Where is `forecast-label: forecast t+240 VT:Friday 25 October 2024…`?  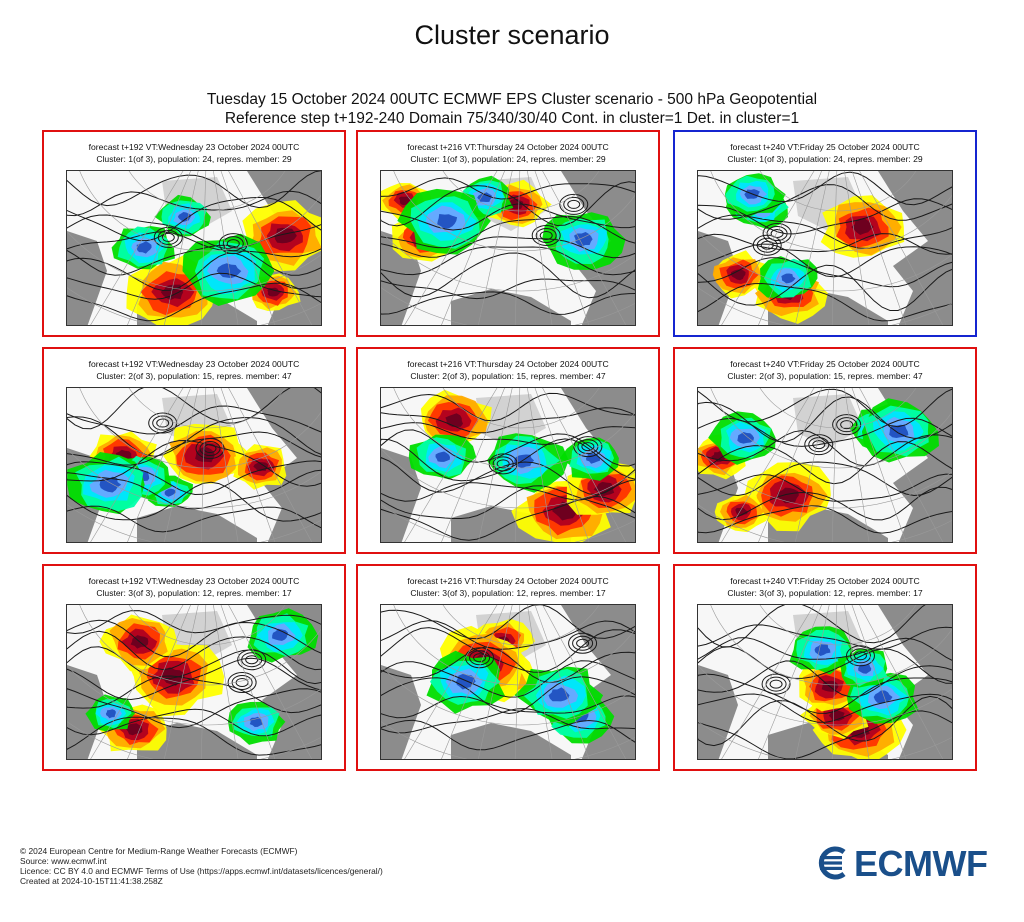 forecast-label: forecast t+240 VT:Friday 25 October 2024… is located at coordinates (825, 364).